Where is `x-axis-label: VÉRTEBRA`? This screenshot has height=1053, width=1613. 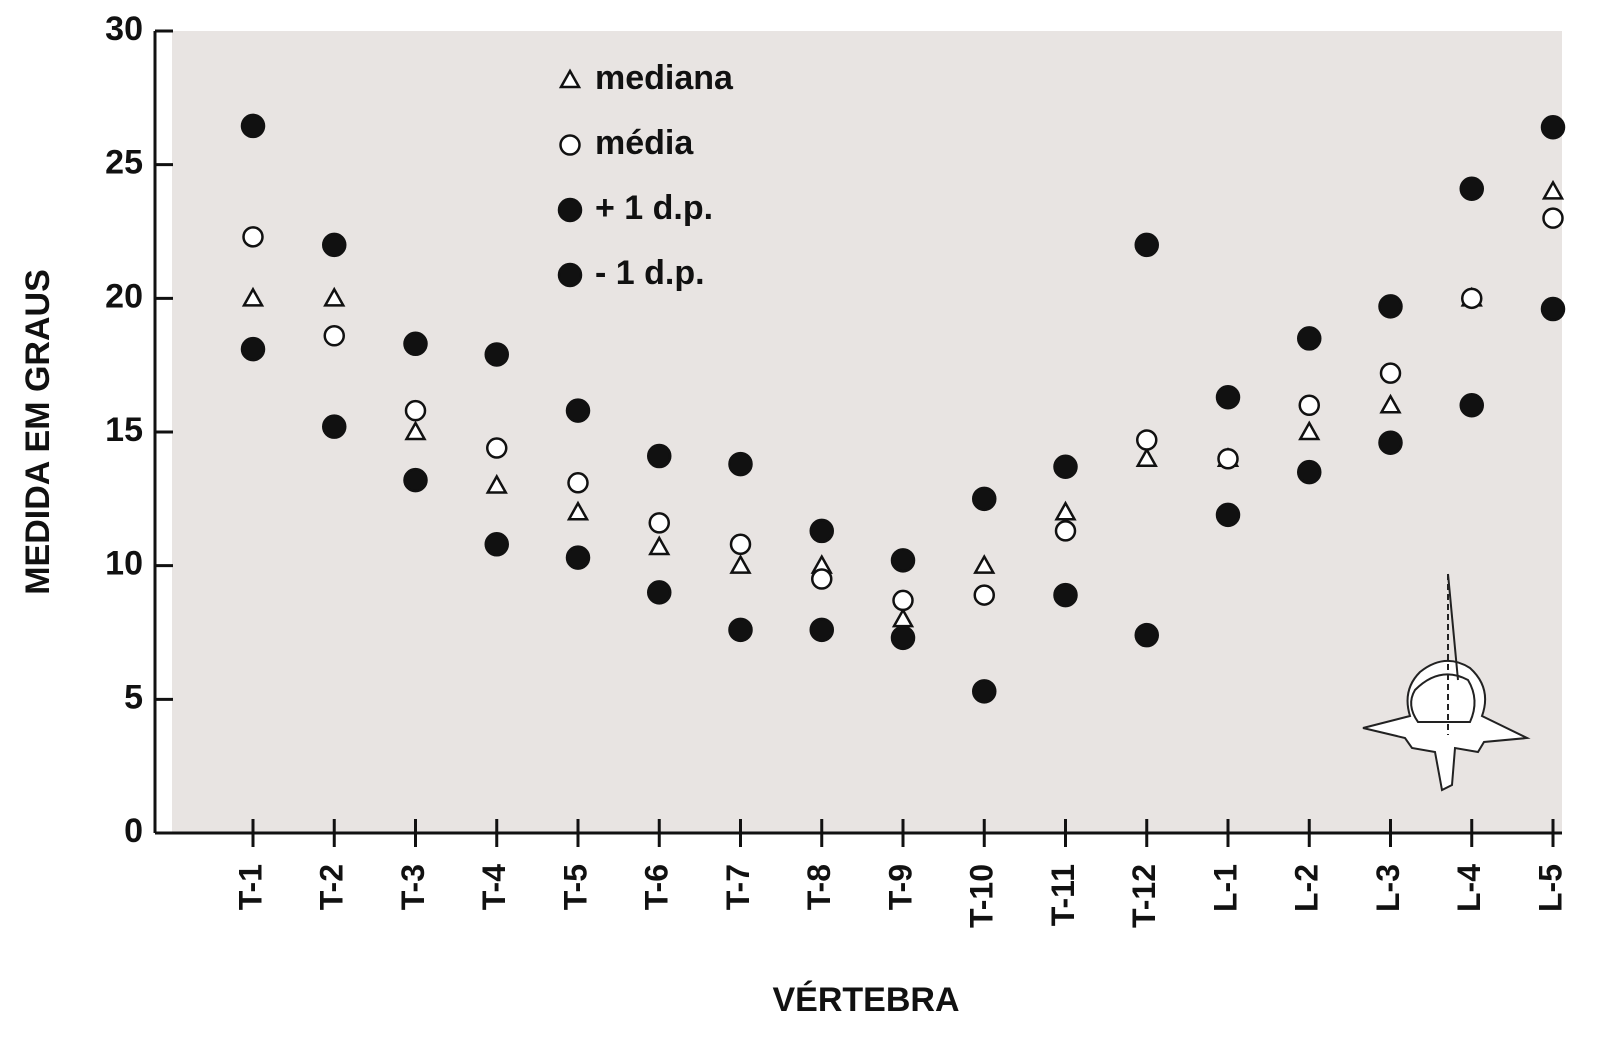
x-axis-label: VÉRTEBRA is located at coordinates (865, 1000).